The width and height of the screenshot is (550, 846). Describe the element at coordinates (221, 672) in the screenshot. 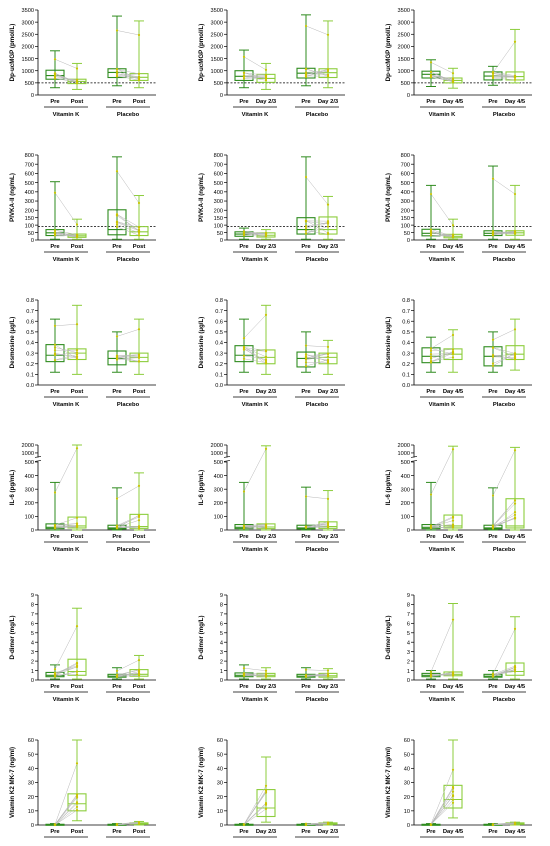

I see `y-tick-label: 1` at that location.